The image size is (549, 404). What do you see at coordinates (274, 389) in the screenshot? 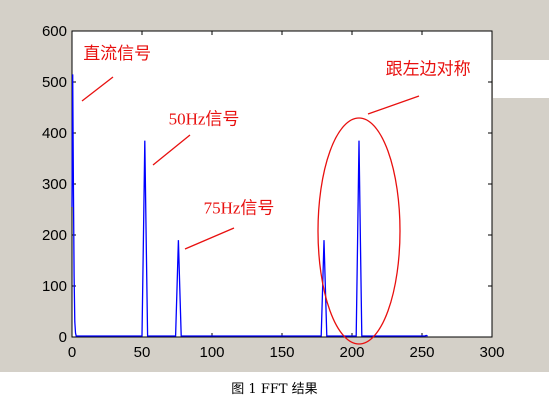
I see `figure-caption: 图 1 FFT 结果` at bounding box center [274, 389].